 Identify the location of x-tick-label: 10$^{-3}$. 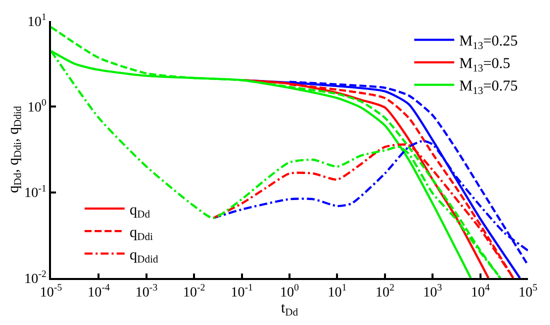
(146, 291).